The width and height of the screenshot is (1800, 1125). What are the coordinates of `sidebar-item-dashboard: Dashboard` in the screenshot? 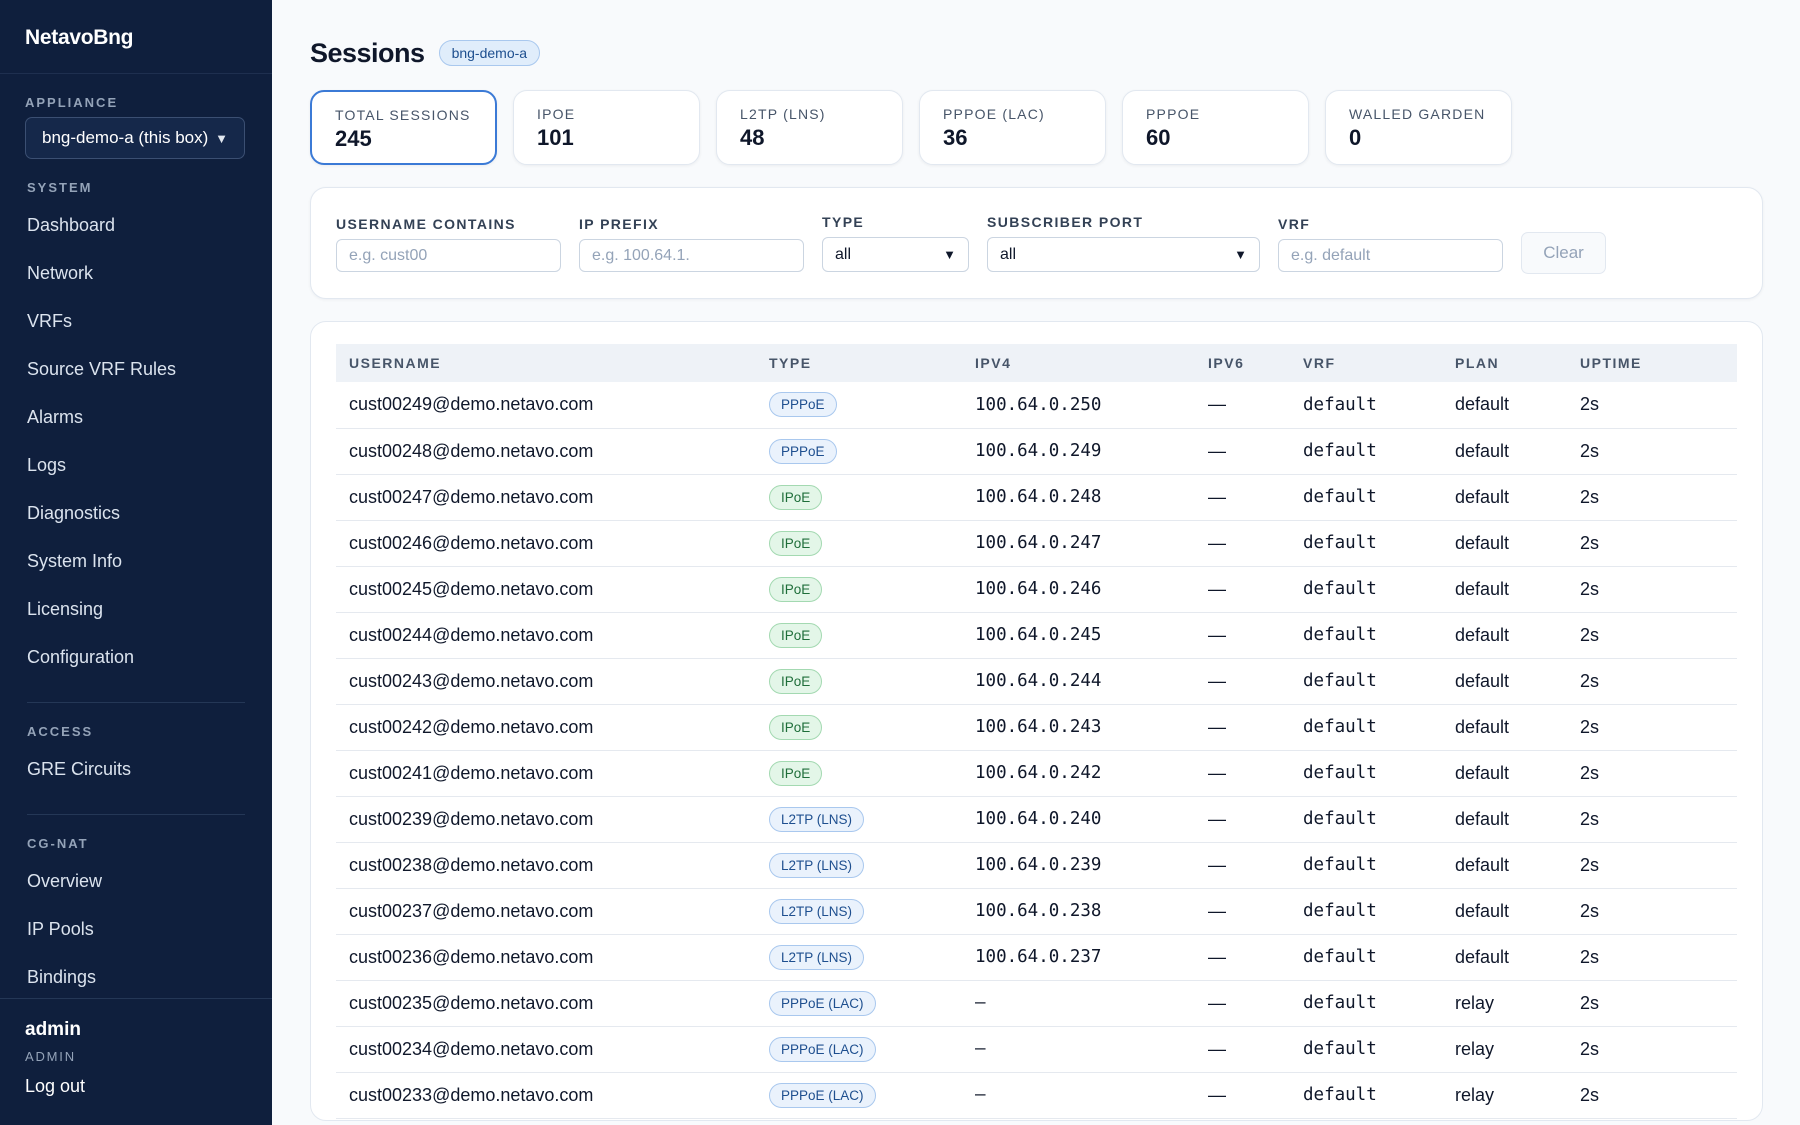 It's located at (71, 224).